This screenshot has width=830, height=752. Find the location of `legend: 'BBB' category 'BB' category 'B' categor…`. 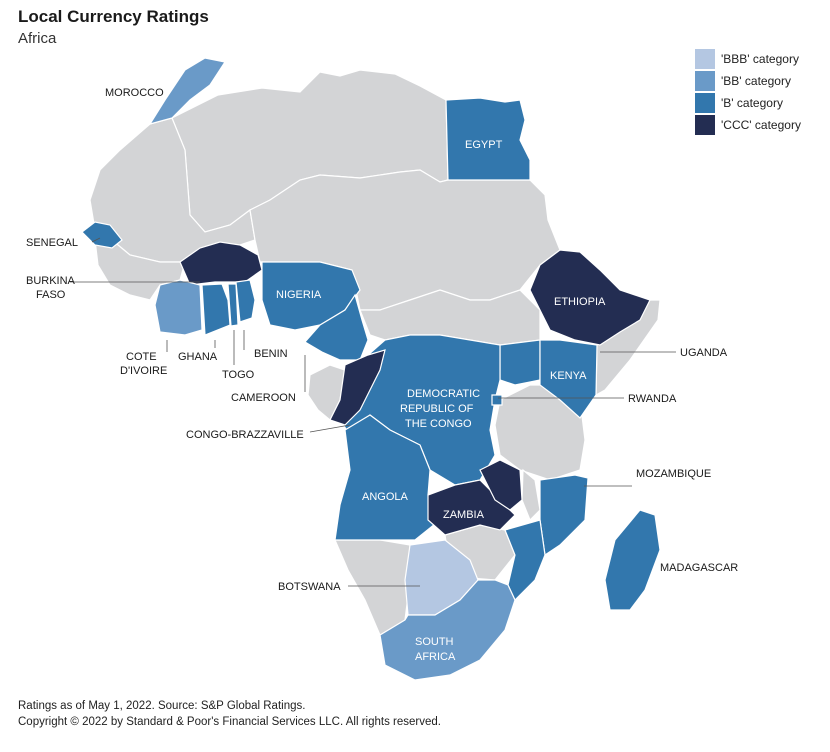

legend: 'BBB' category 'BB' category 'B' categor… is located at coordinates (748, 92).